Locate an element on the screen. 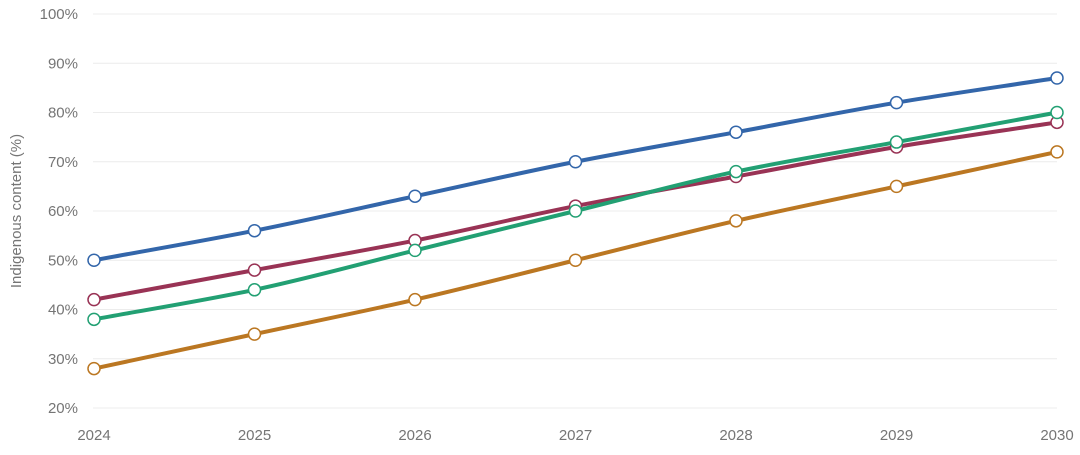  y-tick-label: 50% is located at coordinates (63, 260).